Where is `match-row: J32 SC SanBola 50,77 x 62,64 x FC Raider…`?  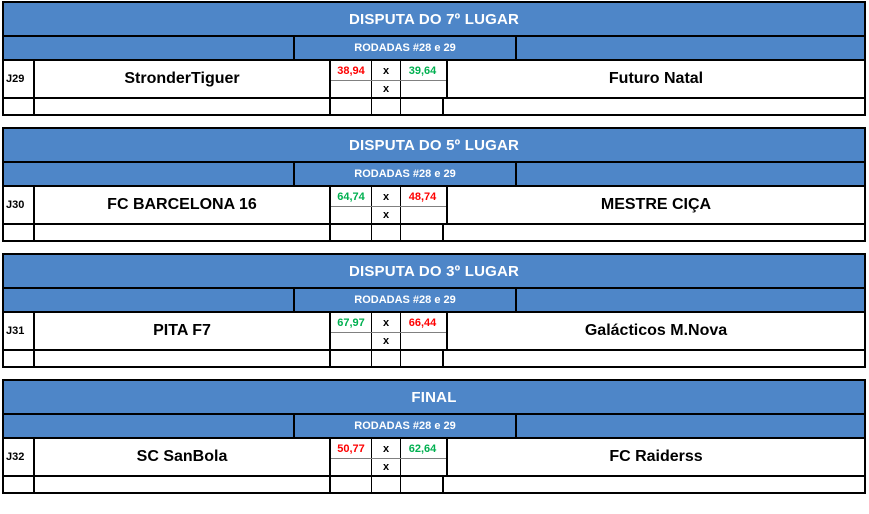 match-row: J32 SC SanBola 50,77 x 62,64 x FC Raider… is located at coordinates (434, 458).